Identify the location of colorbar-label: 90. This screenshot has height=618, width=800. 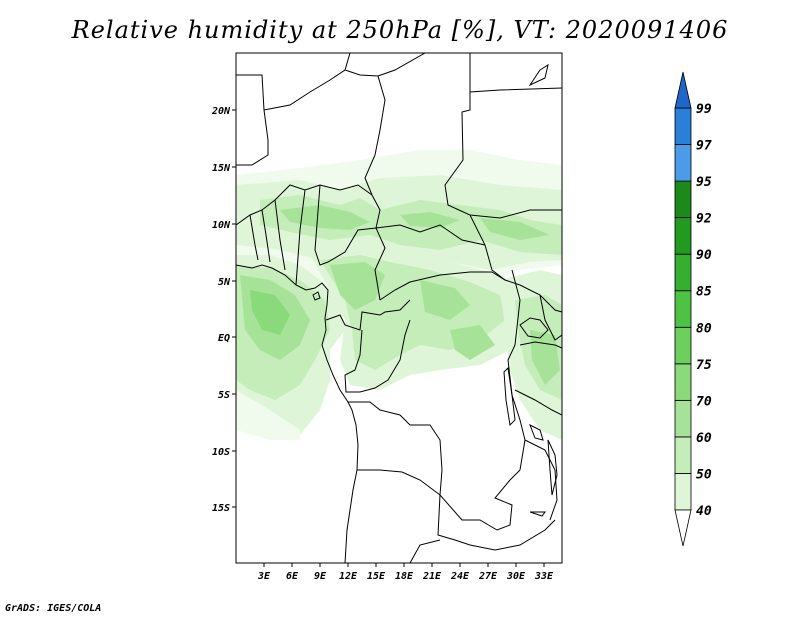
(704, 255).